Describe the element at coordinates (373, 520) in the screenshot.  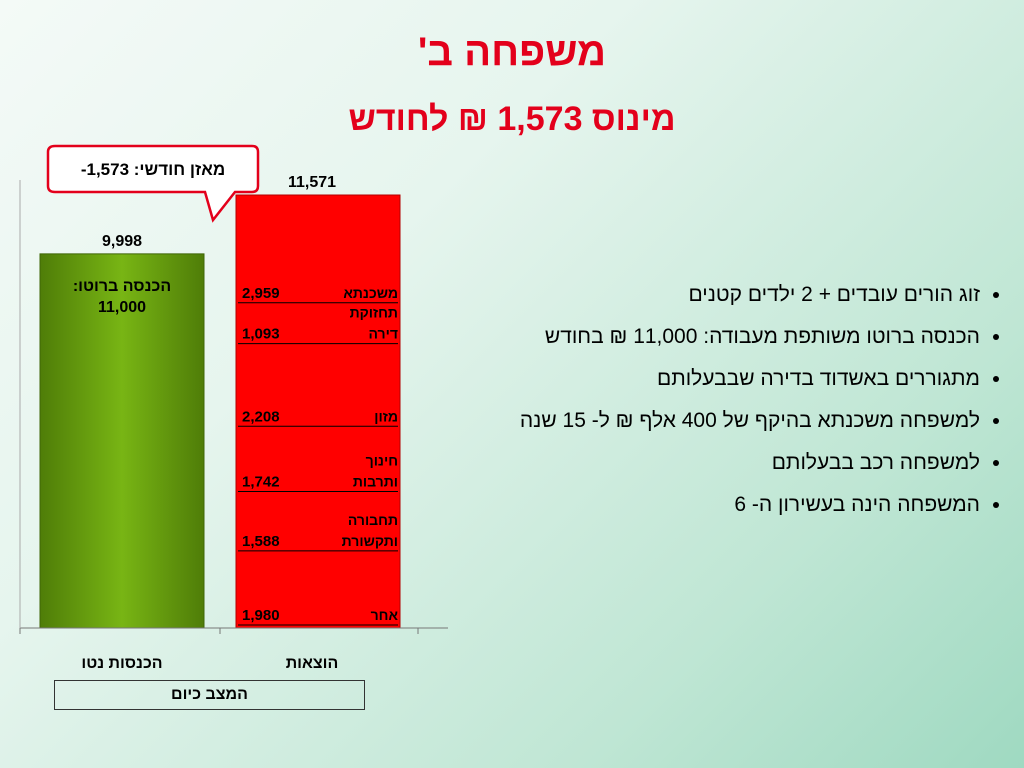
I see `segment-name-label: תחבורה` at that location.